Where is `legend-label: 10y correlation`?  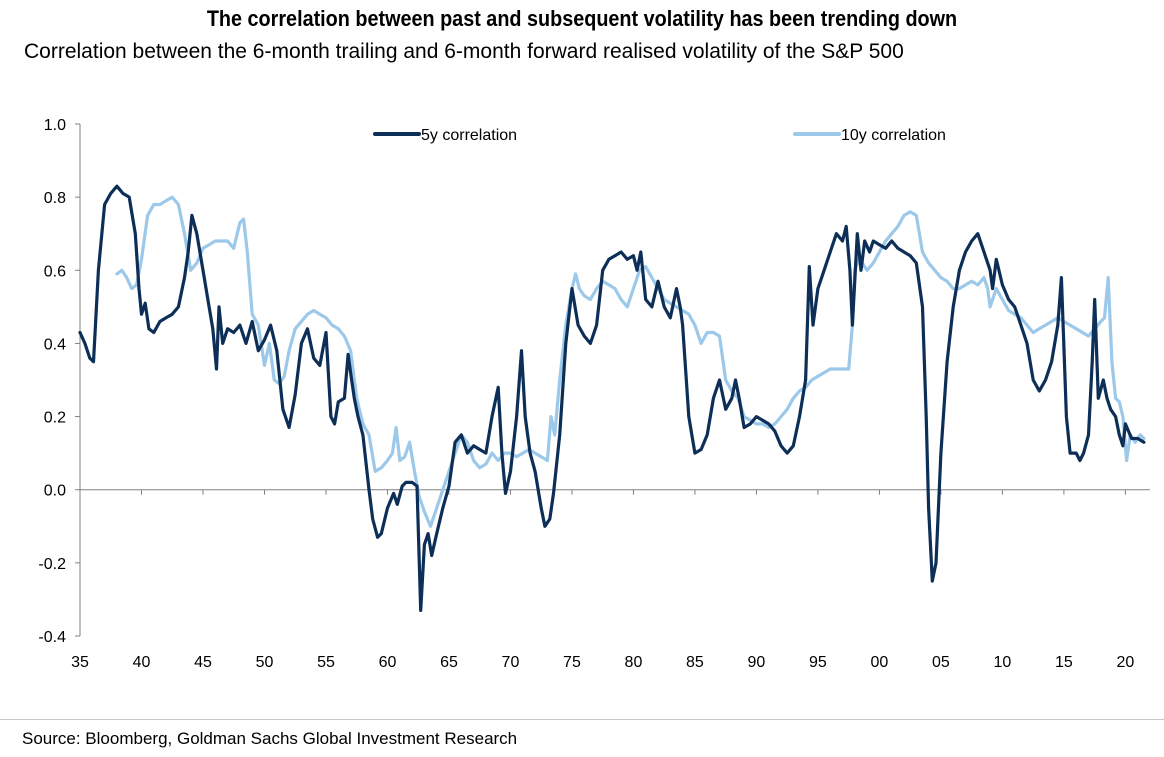
legend-label: 10y correlation is located at coordinates (893, 135).